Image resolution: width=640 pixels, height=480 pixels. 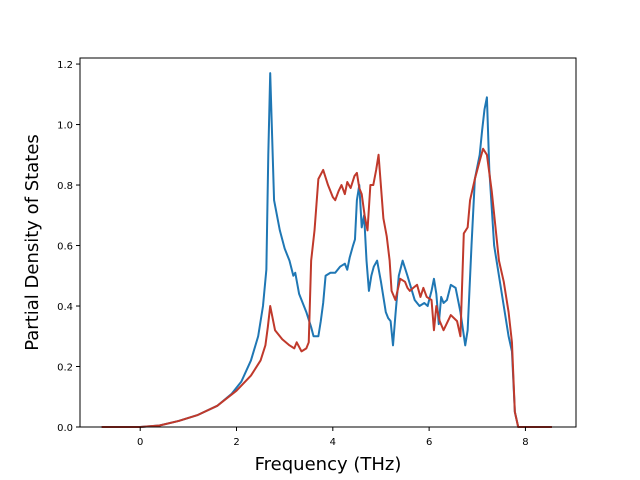 I want to click on x-tick-label: 6, so click(x=429, y=442).